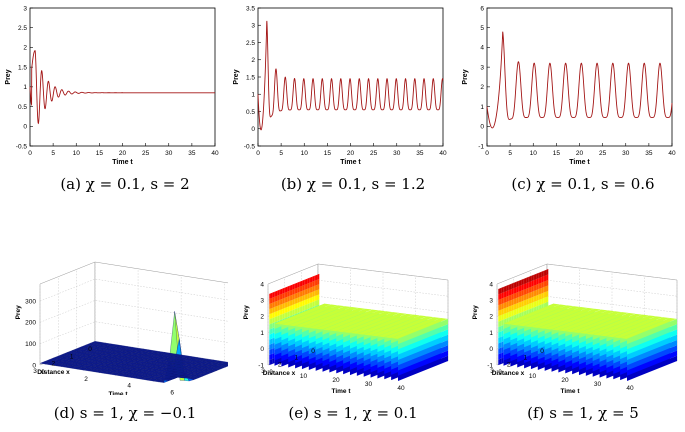  I want to click on a-ytick-label-0: -0.5, so click(22, 146).